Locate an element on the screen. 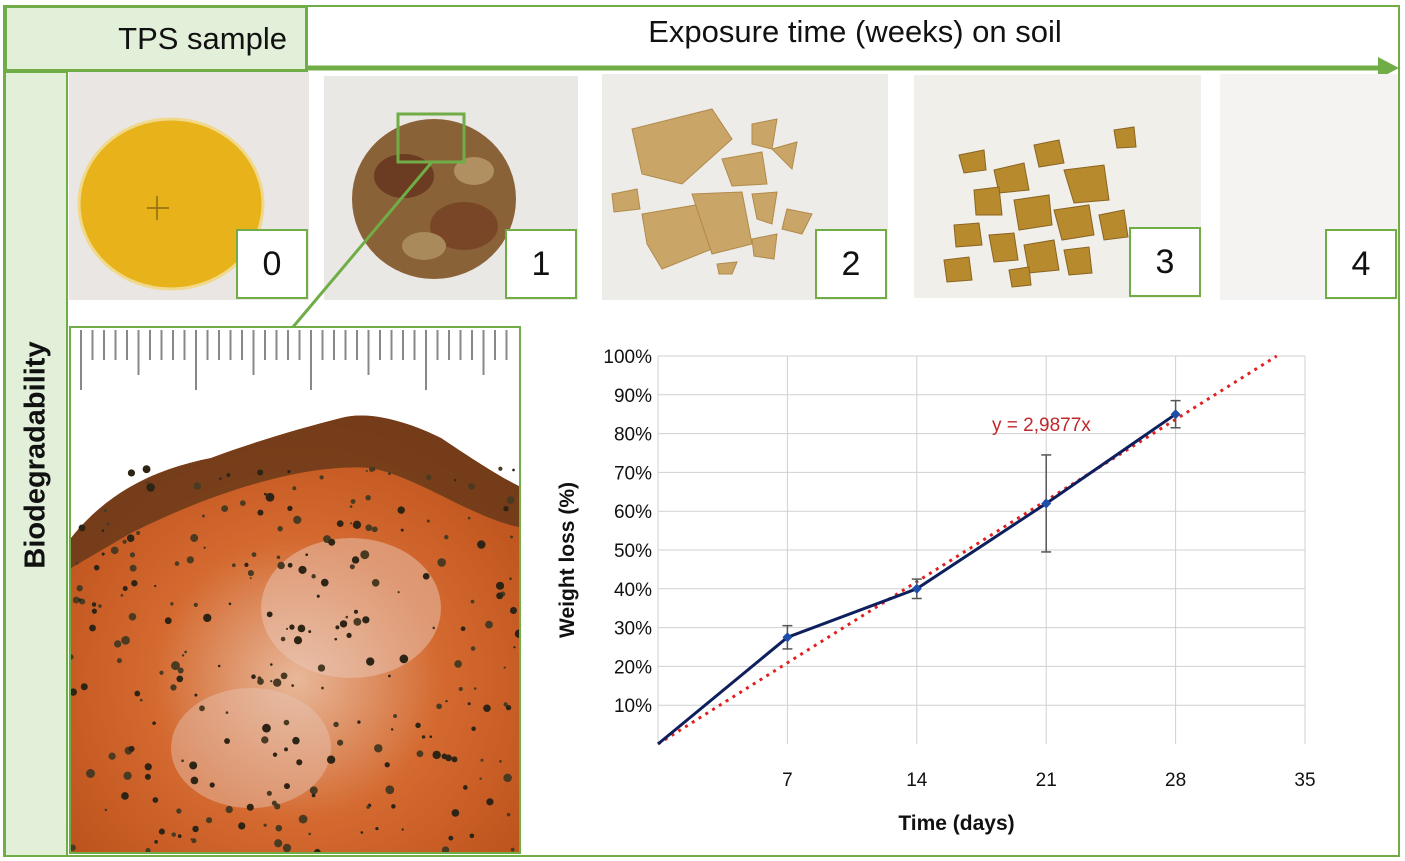 Image resolution: width=1405 pixels, height=861 pixels. y-tick-label: 100% is located at coordinates (627, 357).